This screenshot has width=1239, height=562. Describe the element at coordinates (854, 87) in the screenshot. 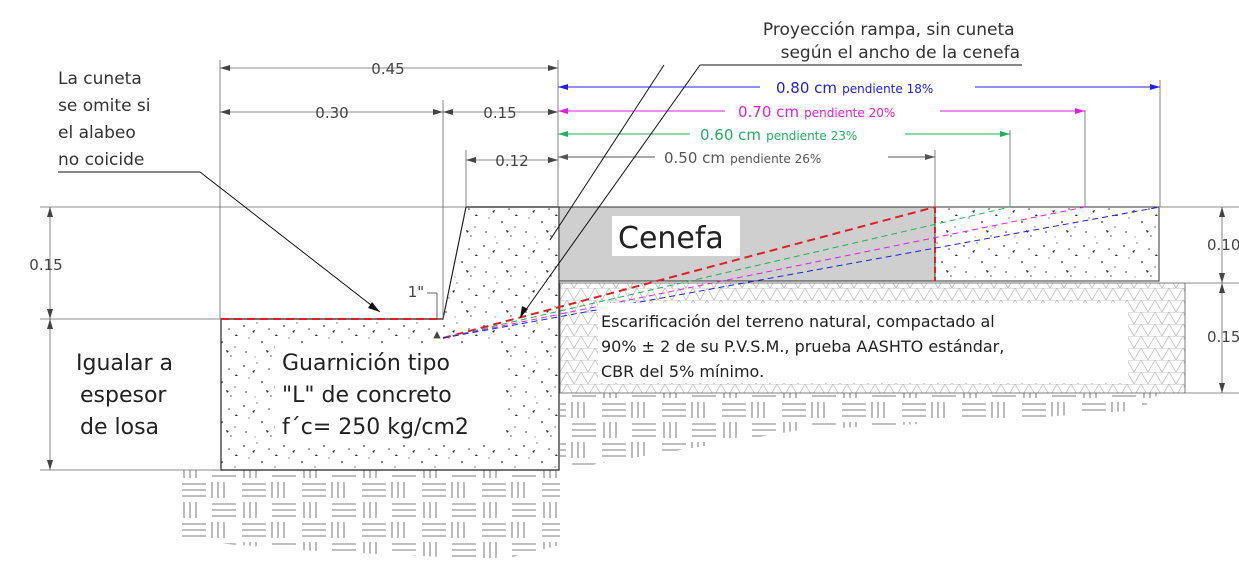

I see `ramp-80-label: 0.80 cm pendiente 18%` at that location.